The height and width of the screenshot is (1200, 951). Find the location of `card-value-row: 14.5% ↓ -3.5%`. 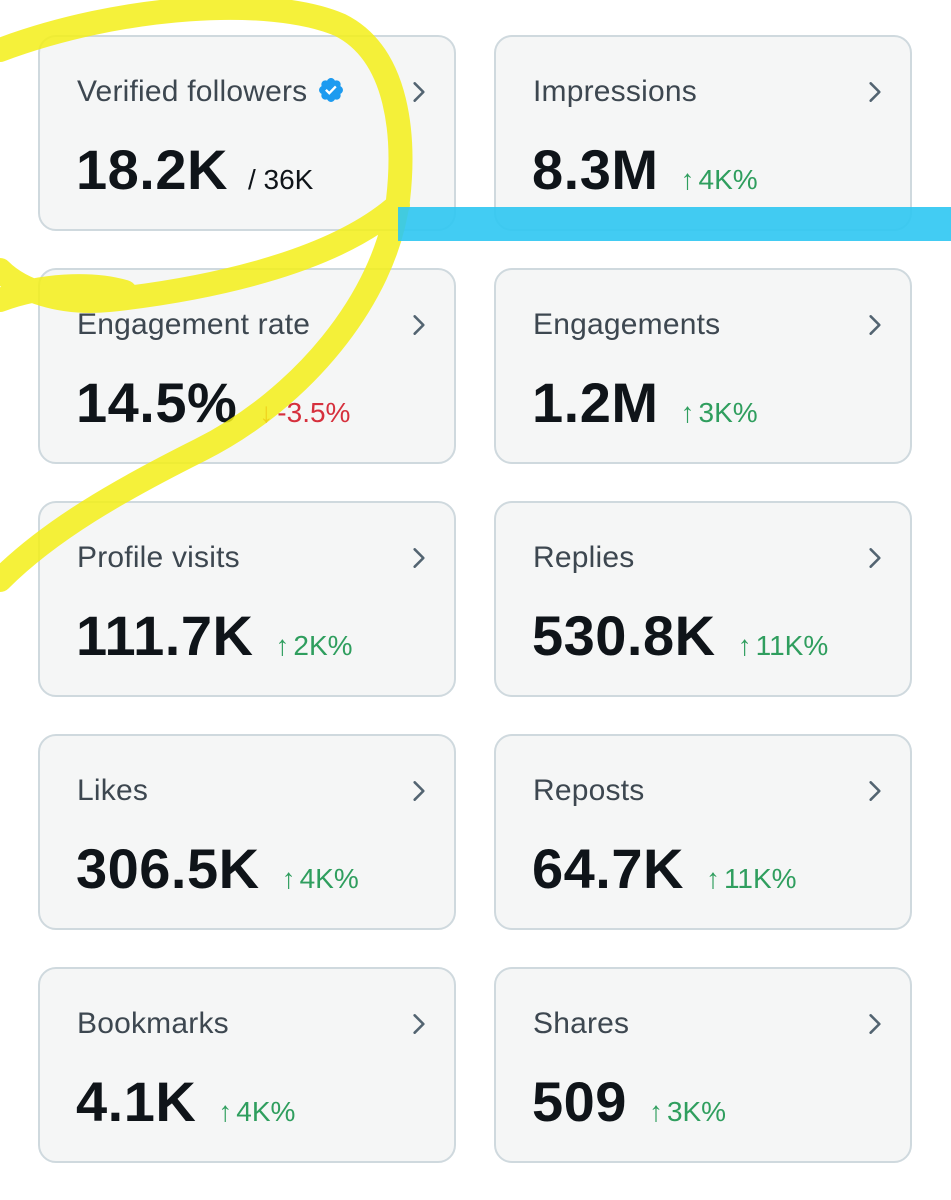

card-value-row: 14.5% ↓ -3.5% is located at coordinates (213, 402).